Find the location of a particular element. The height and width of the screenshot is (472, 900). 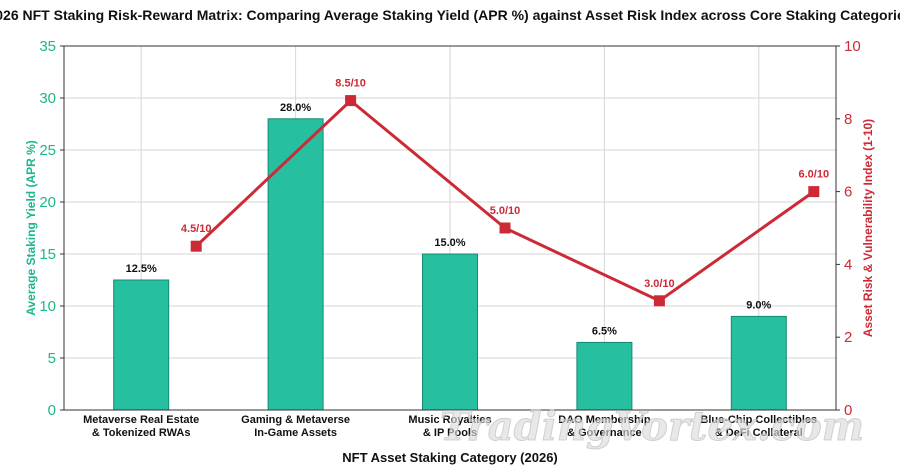

bar-value-label: 9.0% is located at coordinates (758, 305).